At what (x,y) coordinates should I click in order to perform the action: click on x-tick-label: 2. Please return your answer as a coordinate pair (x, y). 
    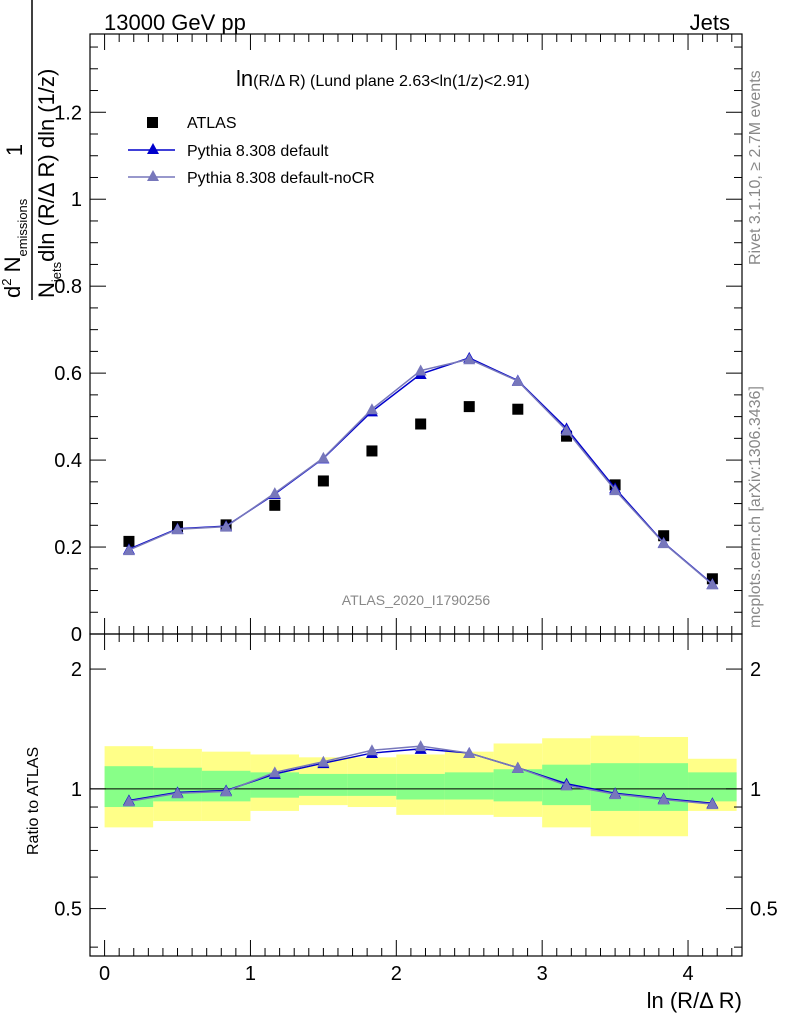
    Looking at the image, I should click on (396, 974).